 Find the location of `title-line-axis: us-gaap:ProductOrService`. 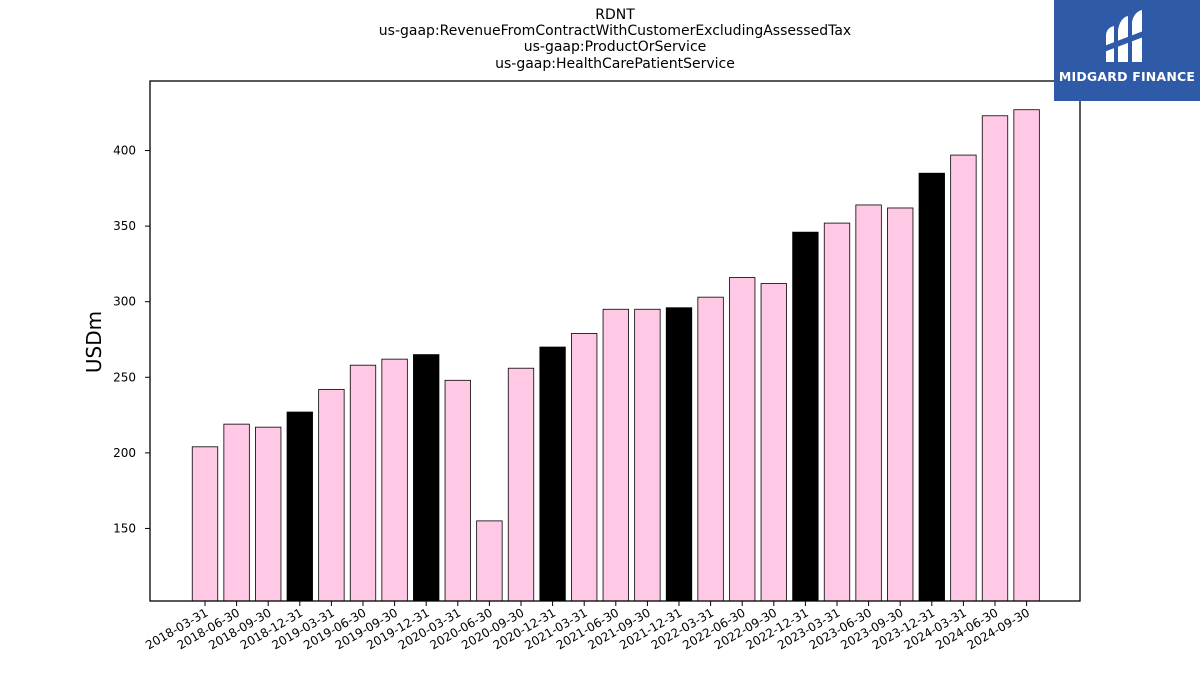

title-line-axis: us-gaap:ProductOrService is located at coordinates (615, 47).